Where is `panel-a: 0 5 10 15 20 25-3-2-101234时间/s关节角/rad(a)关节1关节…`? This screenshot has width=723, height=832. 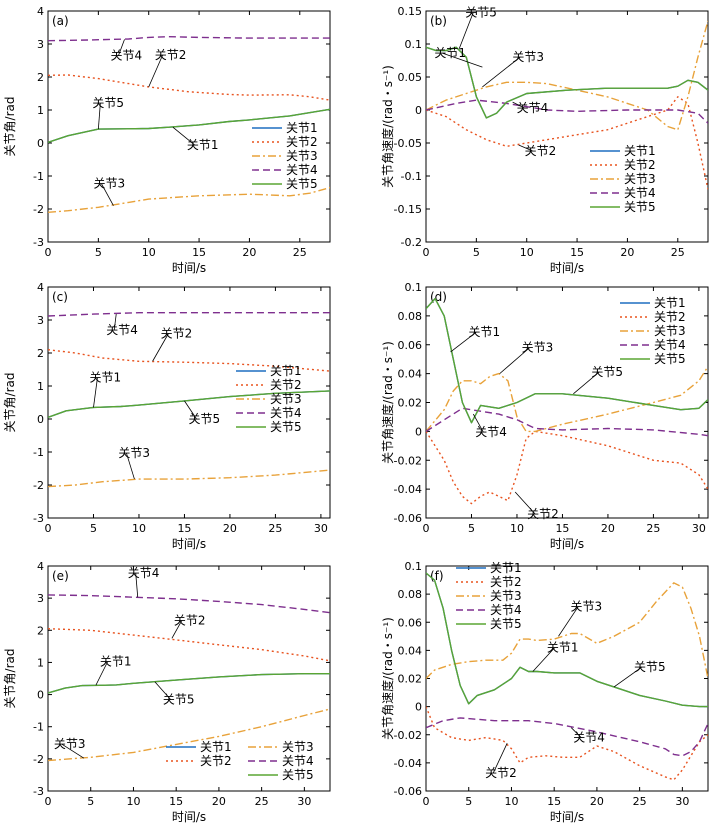
panel-a: 0 5 10 15 20 25-3-2-101234时间/s关节角/rad(a)关节1关节… is located at coordinates (167, 140).